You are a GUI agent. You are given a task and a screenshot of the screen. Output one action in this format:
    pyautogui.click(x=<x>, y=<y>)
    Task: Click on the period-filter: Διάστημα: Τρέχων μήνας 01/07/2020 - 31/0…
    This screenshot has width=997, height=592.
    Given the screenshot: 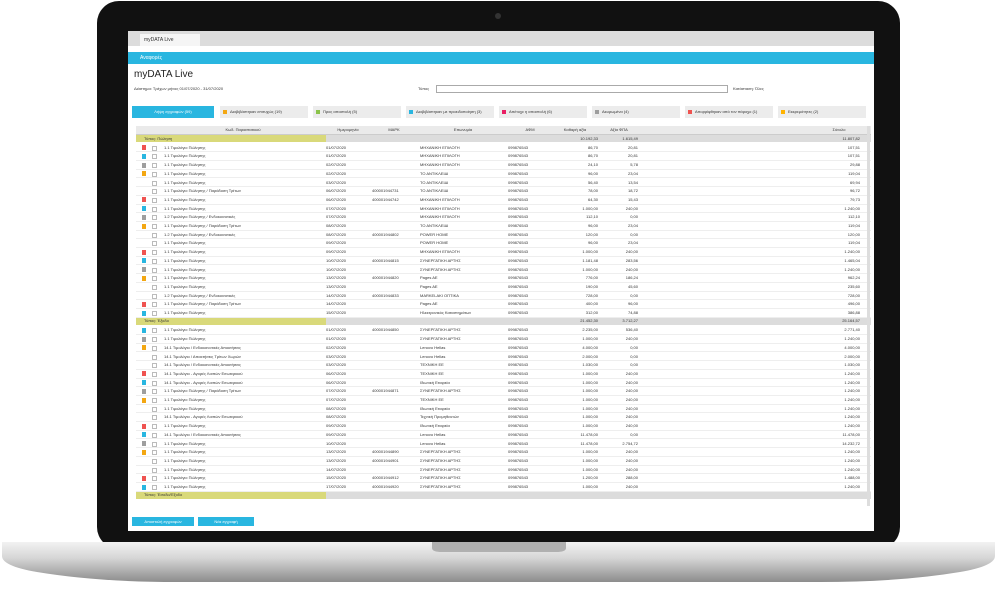 What is the action you would take?
    pyautogui.click(x=179, y=88)
    